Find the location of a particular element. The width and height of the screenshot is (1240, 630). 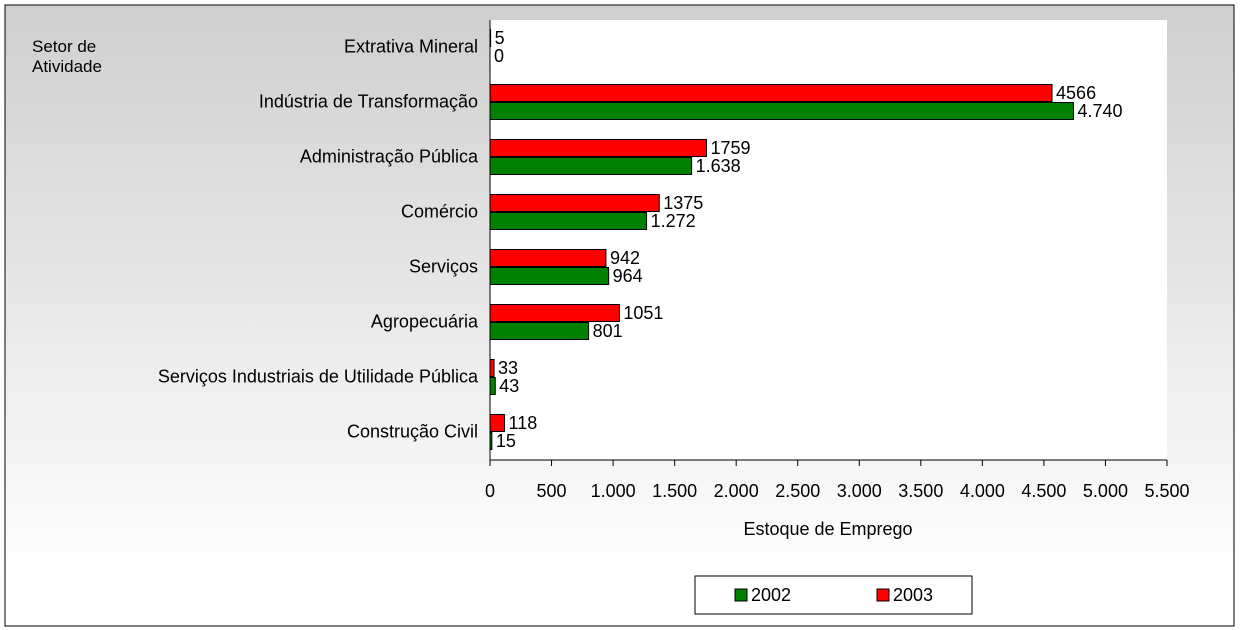

x-tick-label: 3.500 is located at coordinates (920, 491).